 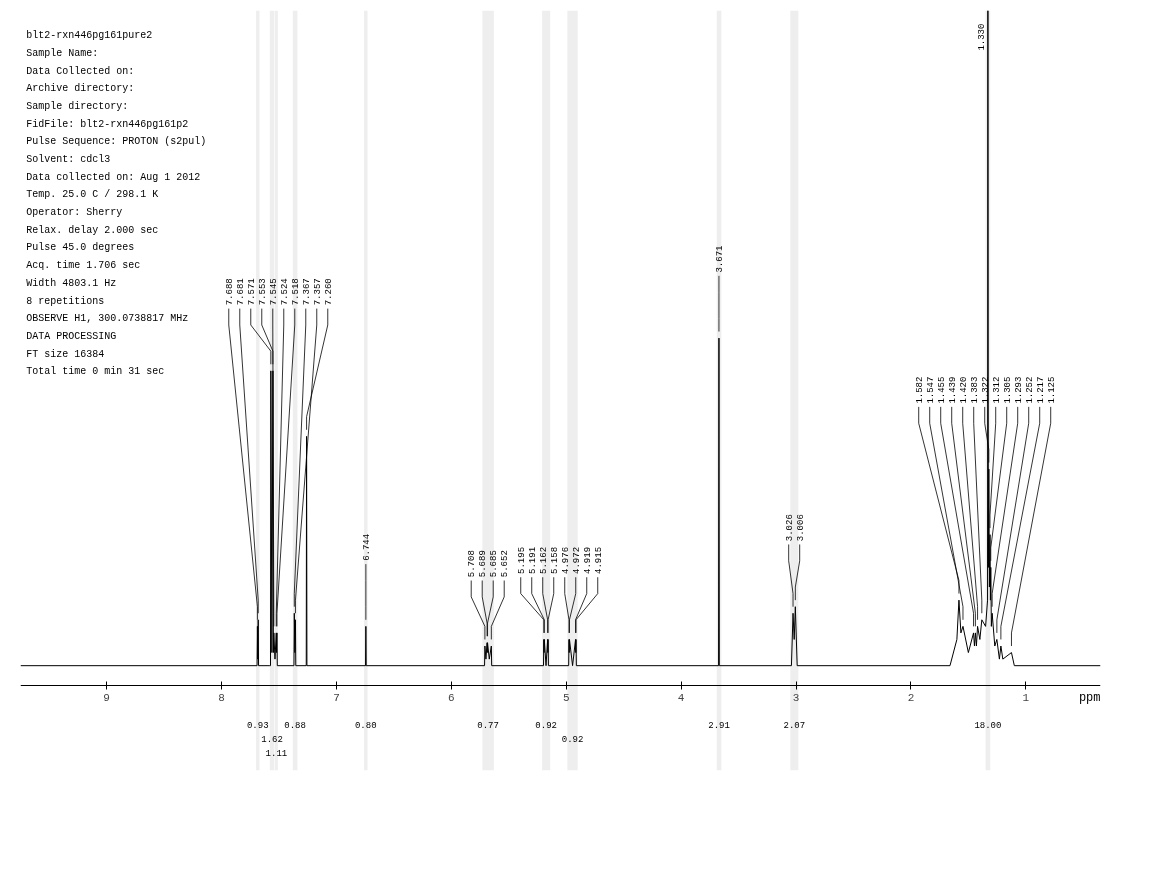 What do you see at coordinates (92, 195) in the screenshot?
I see `annotation: Temp. 25.0 C / 298.1 K` at bounding box center [92, 195].